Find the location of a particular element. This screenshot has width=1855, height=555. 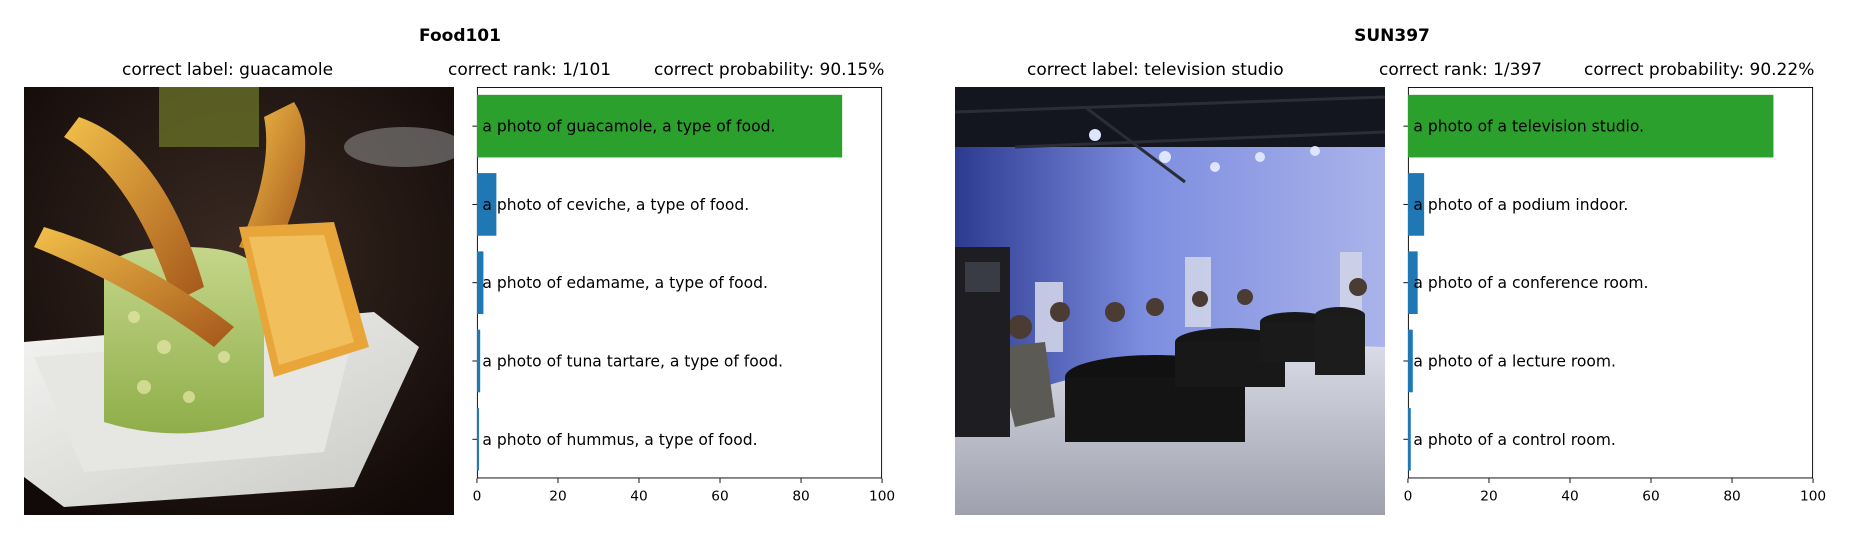

category-label-3: a photo of edamame, a type of food. is located at coordinates (625, 283).